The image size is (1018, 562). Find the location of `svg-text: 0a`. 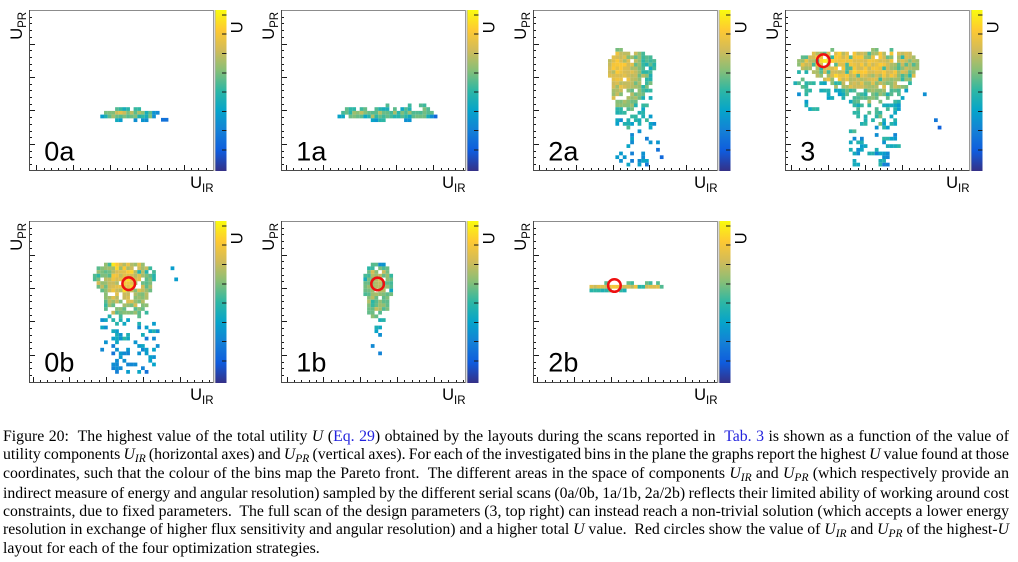

svg-text: 0a is located at coordinates (59, 152).